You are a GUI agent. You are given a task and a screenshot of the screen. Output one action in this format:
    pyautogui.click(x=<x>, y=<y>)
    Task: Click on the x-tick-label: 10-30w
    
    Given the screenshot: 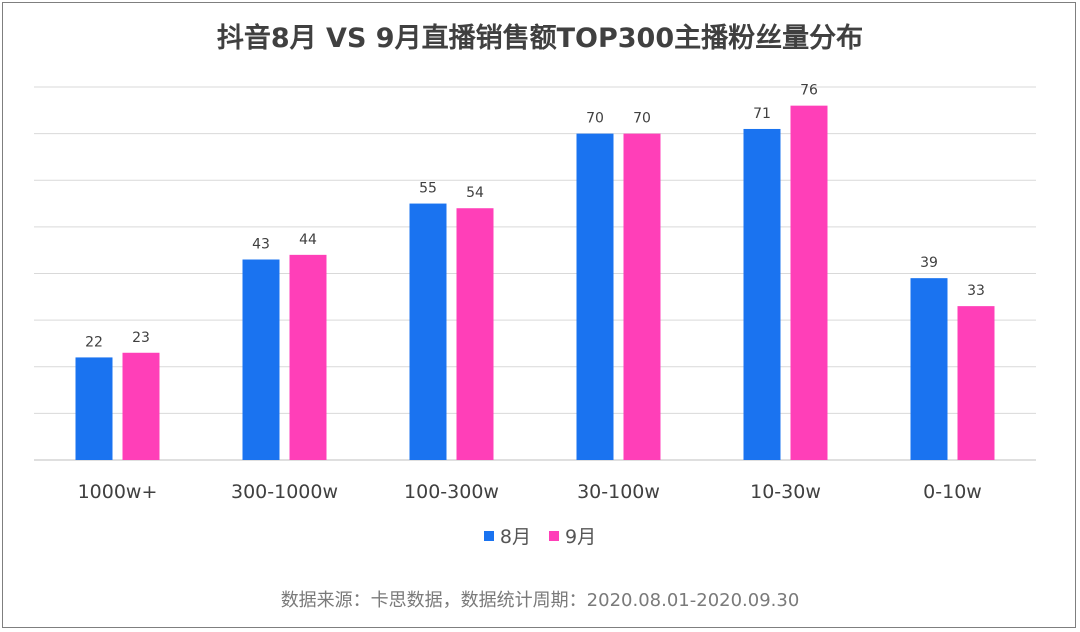 What is the action you would take?
    pyautogui.click(x=785, y=492)
    